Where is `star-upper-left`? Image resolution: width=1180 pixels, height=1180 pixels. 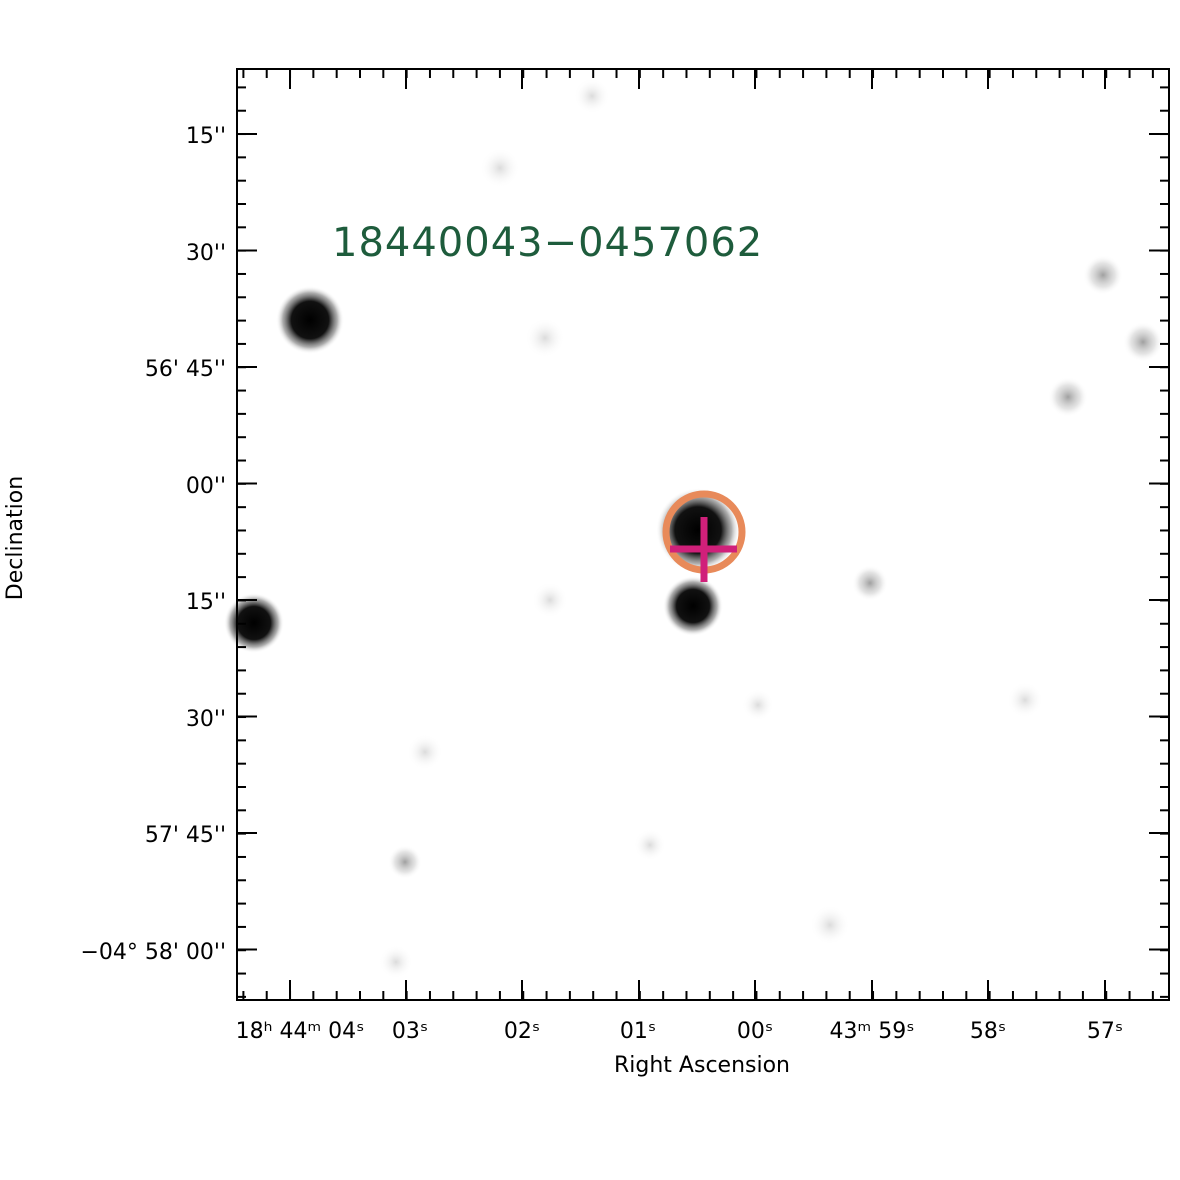 star-upper-left is located at coordinates (310, 320).